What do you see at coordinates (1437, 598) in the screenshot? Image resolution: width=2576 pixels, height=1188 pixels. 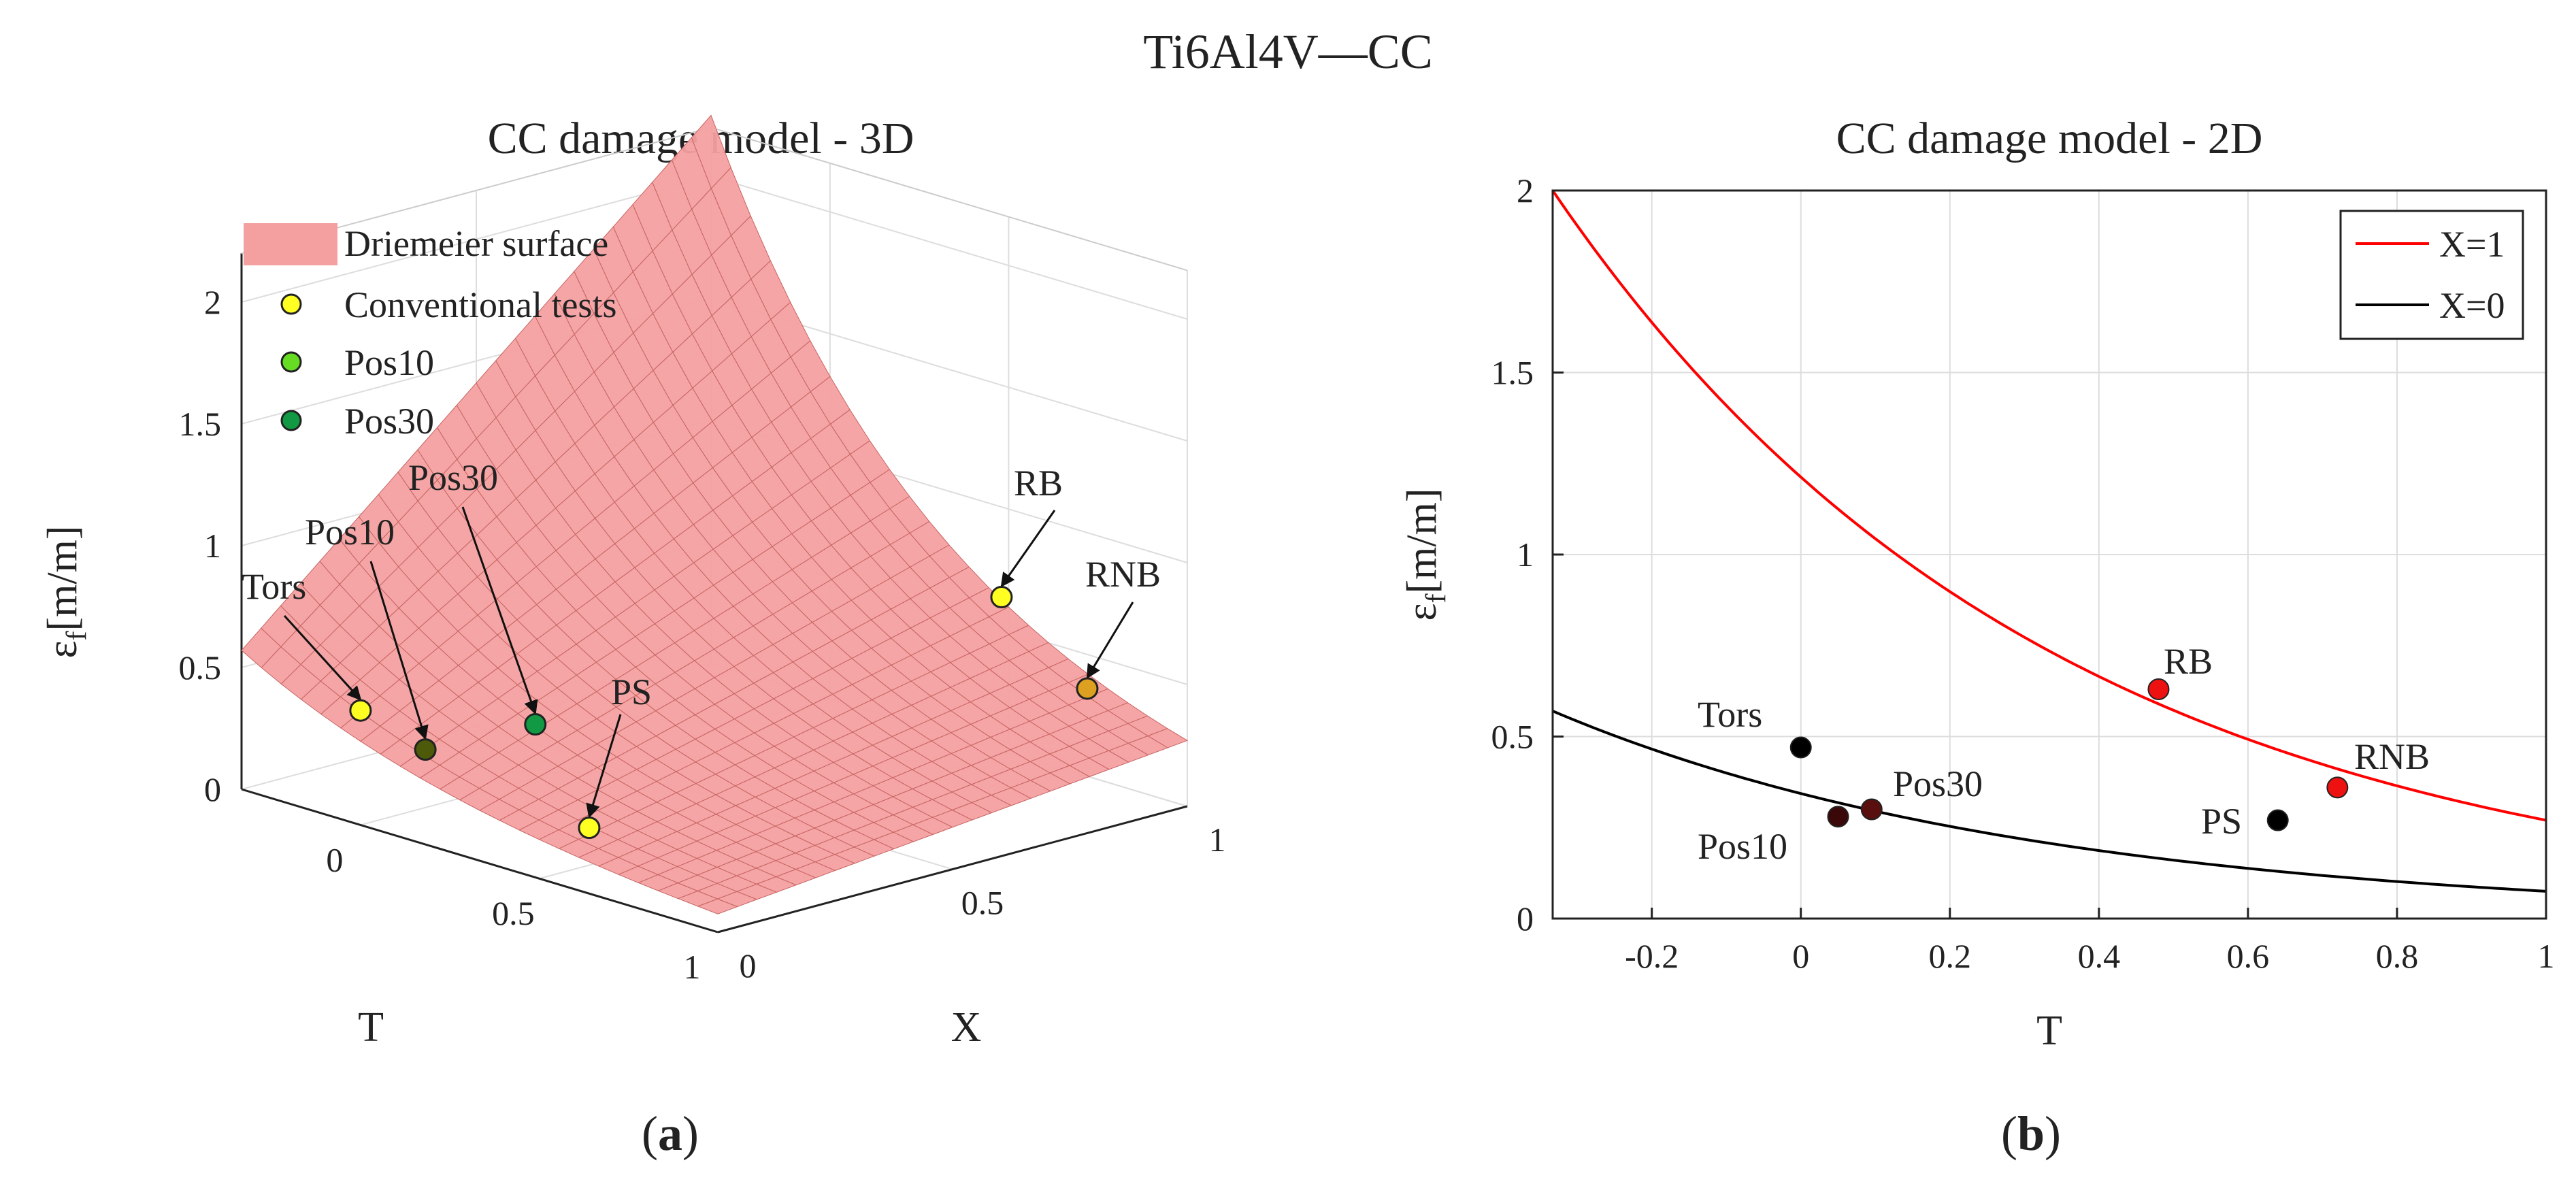 I see `y-label-sub: f` at bounding box center [1437, 598].